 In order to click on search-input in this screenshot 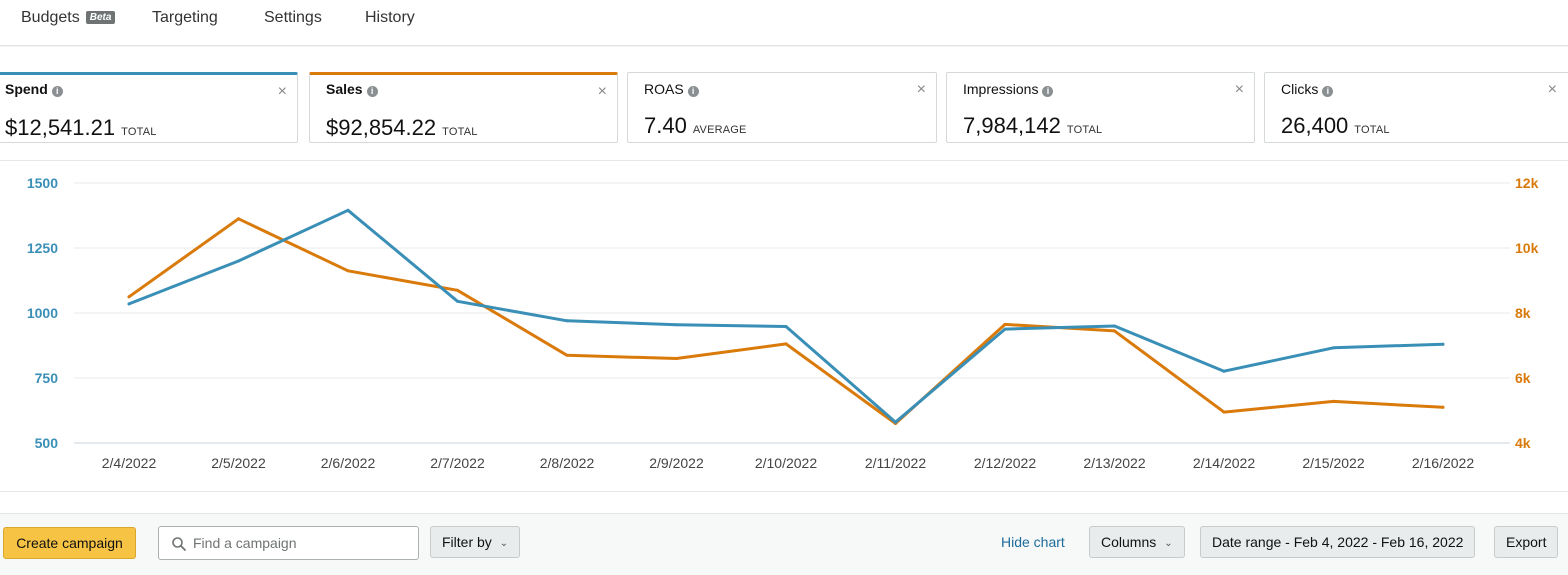, I will do `click(300, 543)`.